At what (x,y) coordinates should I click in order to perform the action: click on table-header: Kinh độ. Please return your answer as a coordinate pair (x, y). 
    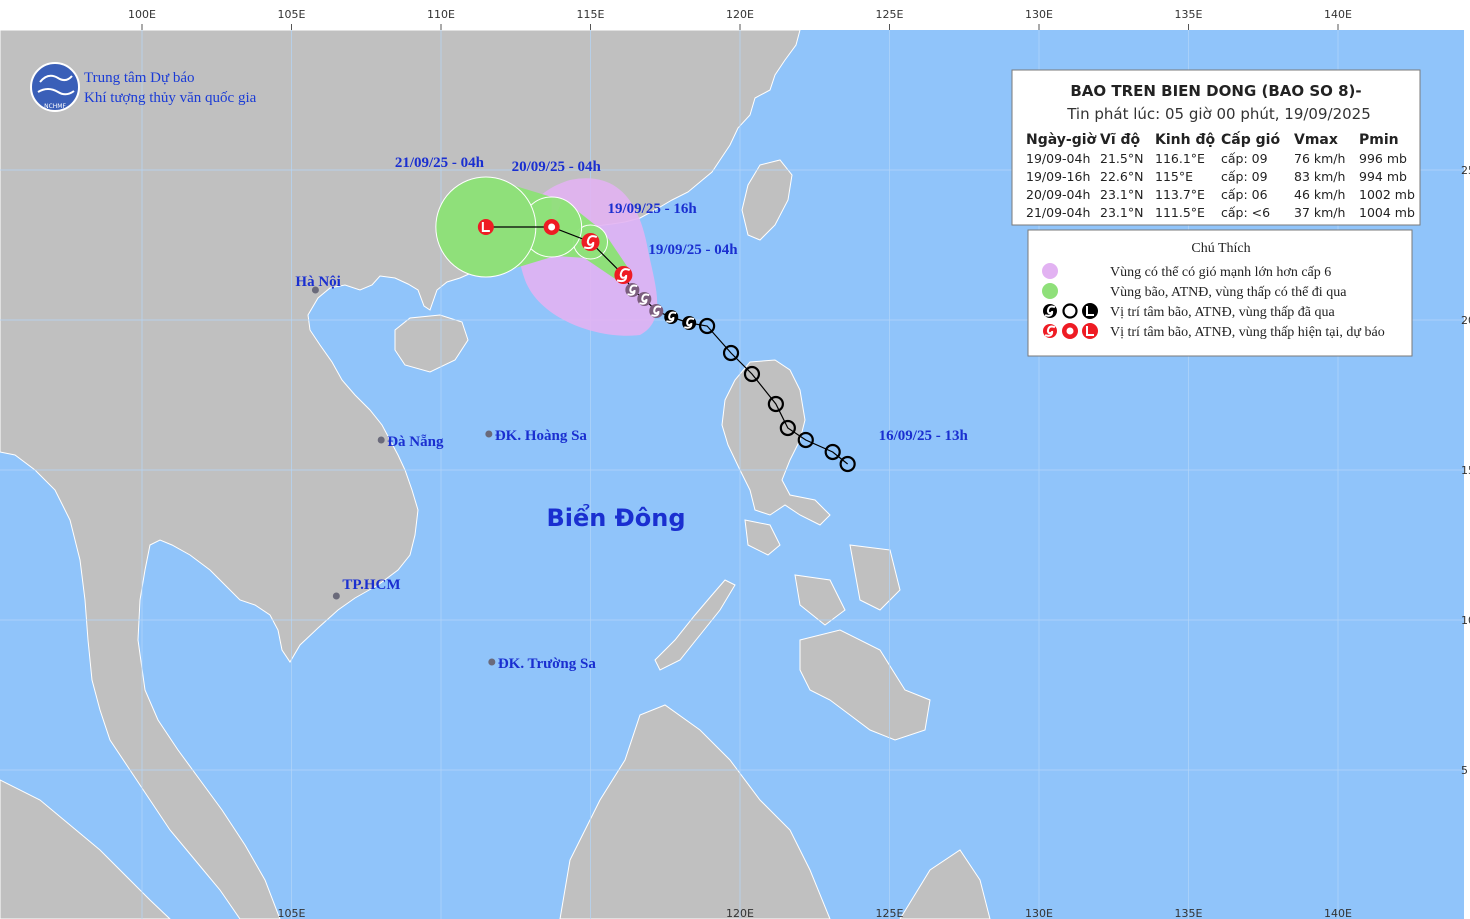
    Looking at the image, I should click on (1185, 140).